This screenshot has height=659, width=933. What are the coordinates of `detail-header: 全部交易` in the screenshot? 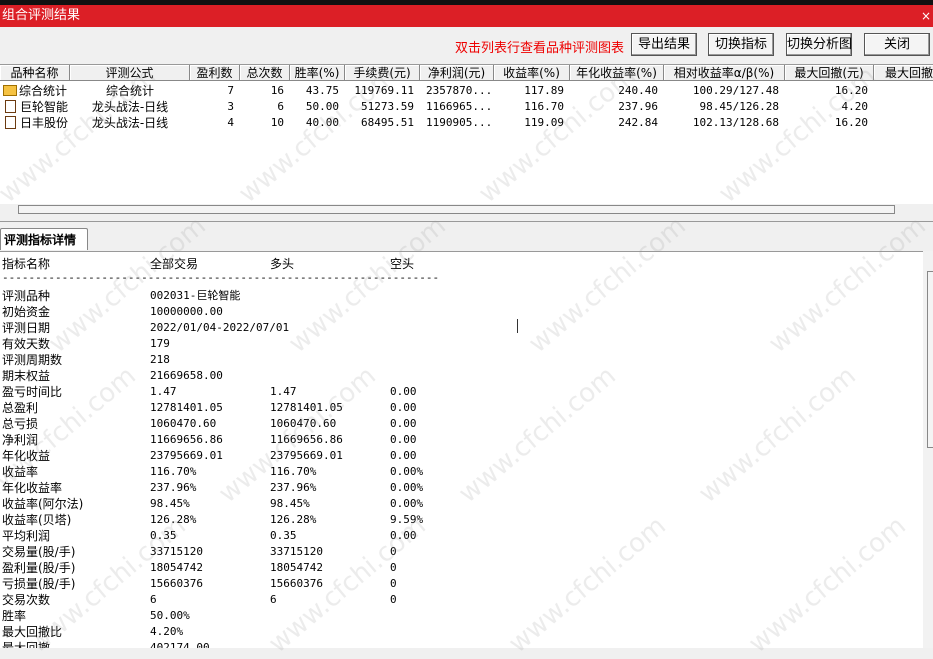 It's located at (174, 264).